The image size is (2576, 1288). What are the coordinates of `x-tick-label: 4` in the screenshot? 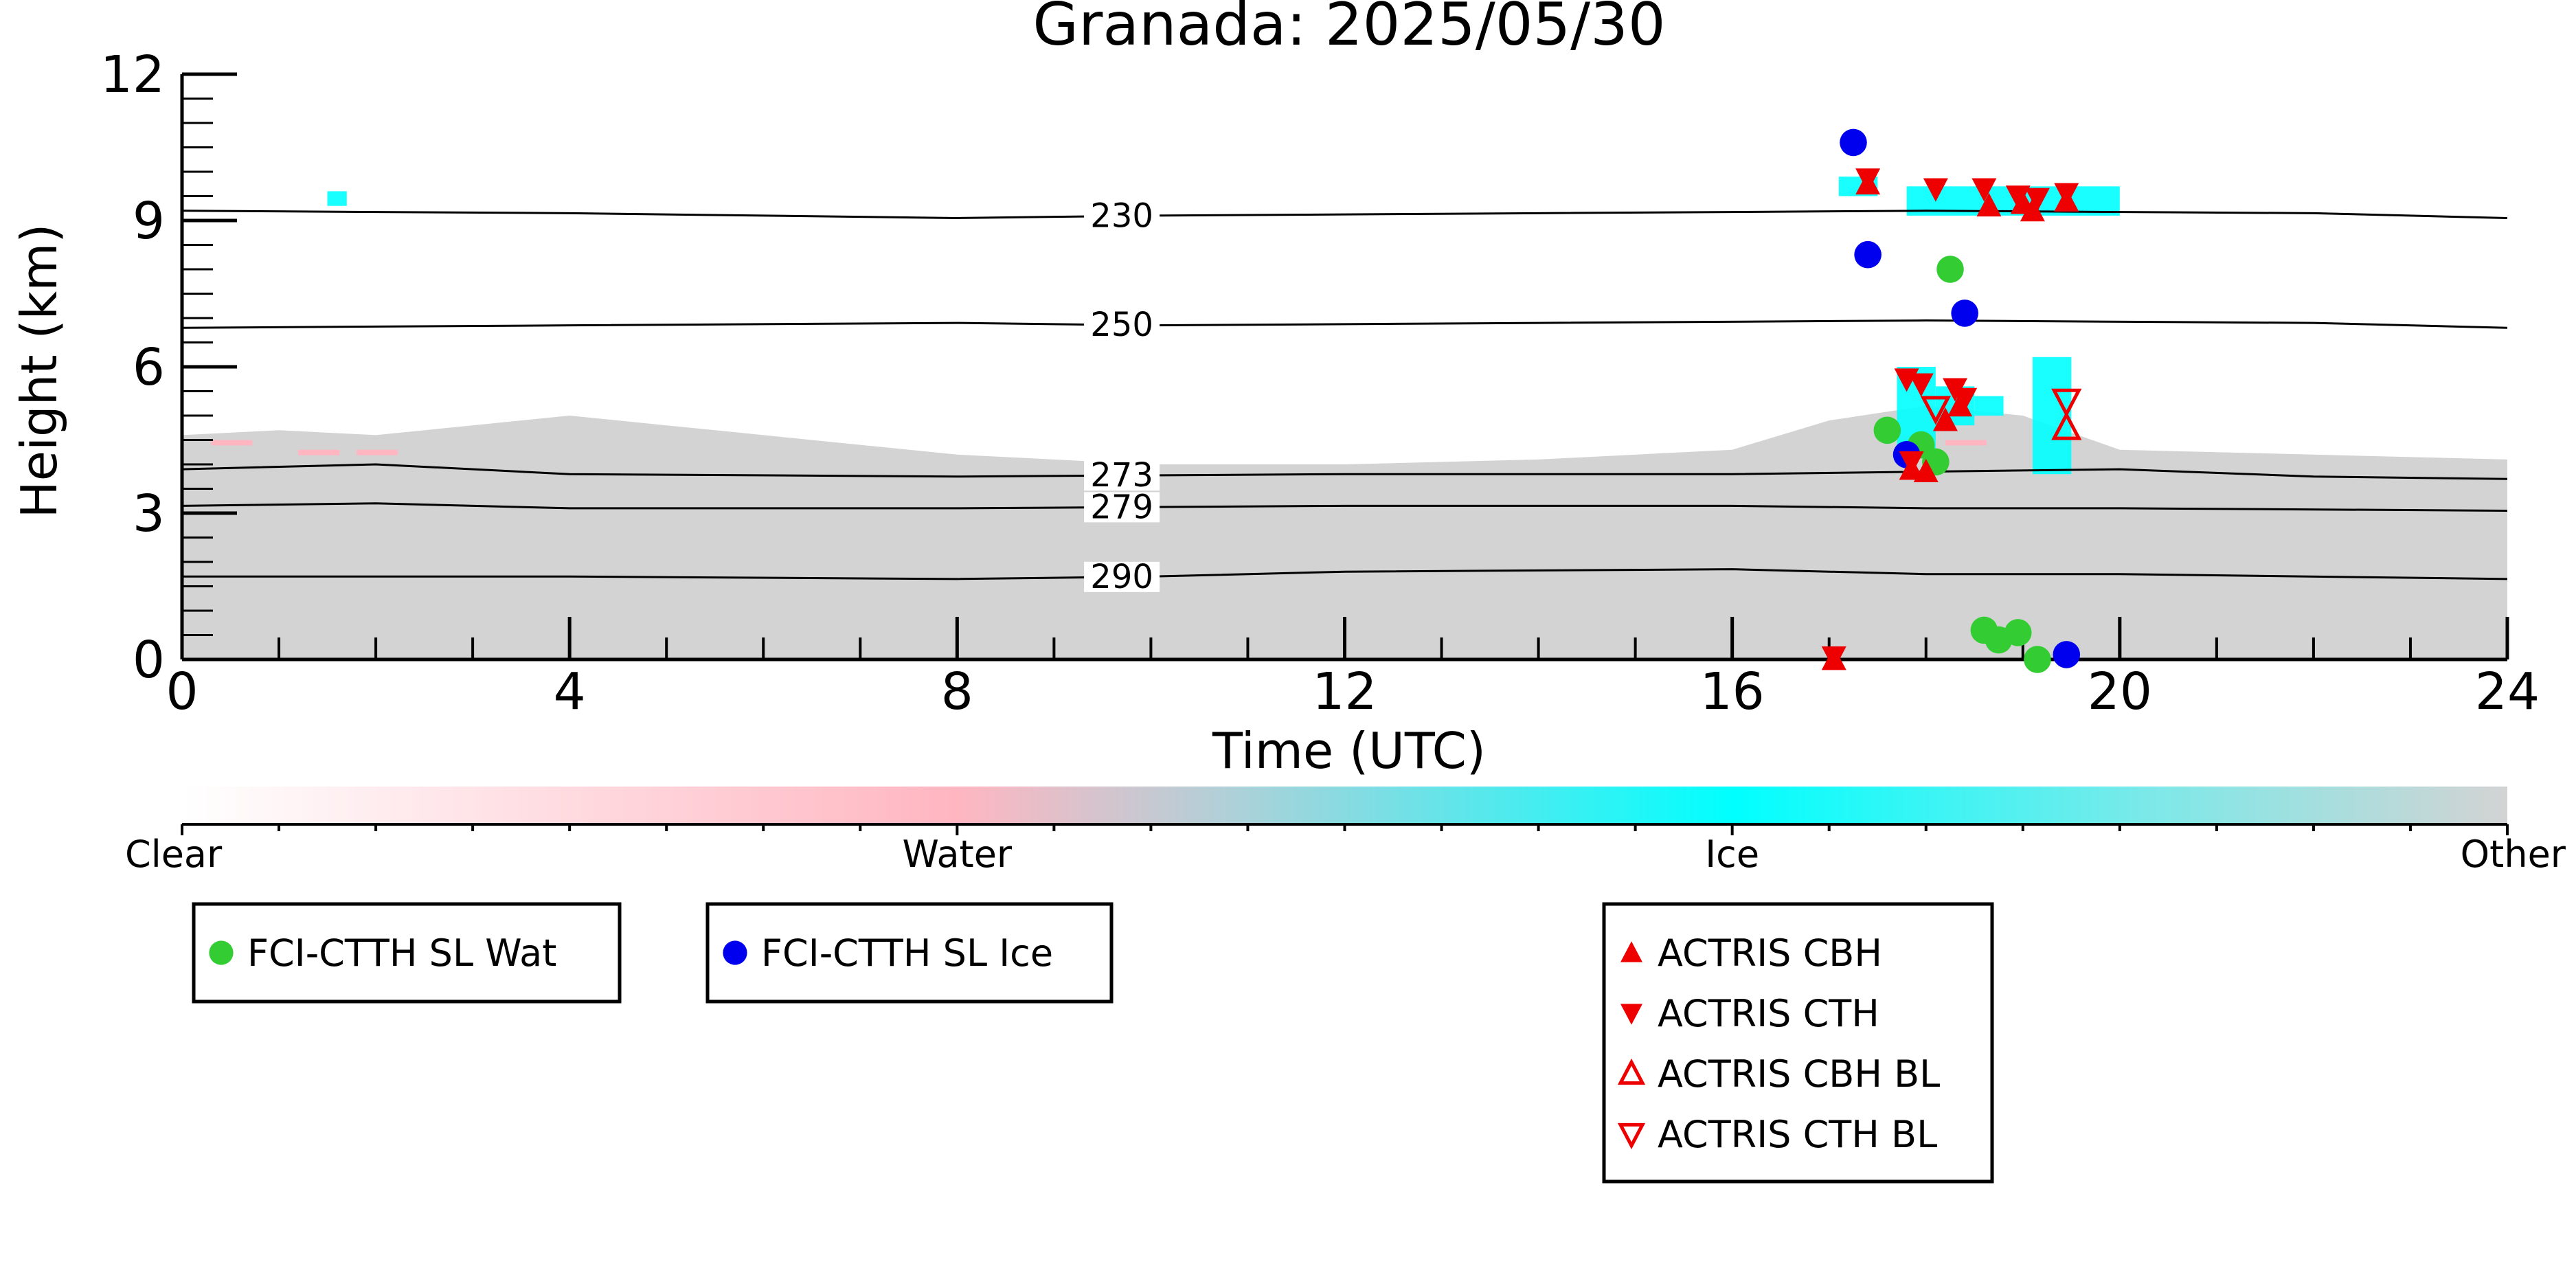 It's located at (570, 691).